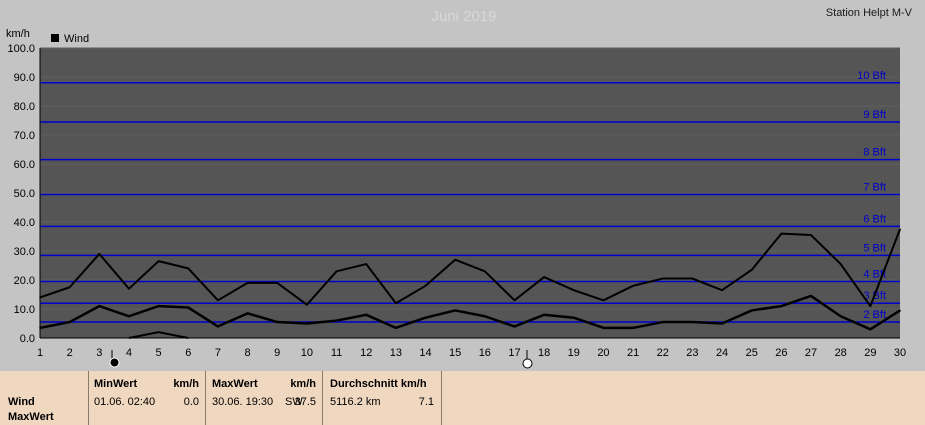 The height and width of the screenshot is (425, 925). I want to click on beaufort-label: 5 Bft, so click(874, 248).